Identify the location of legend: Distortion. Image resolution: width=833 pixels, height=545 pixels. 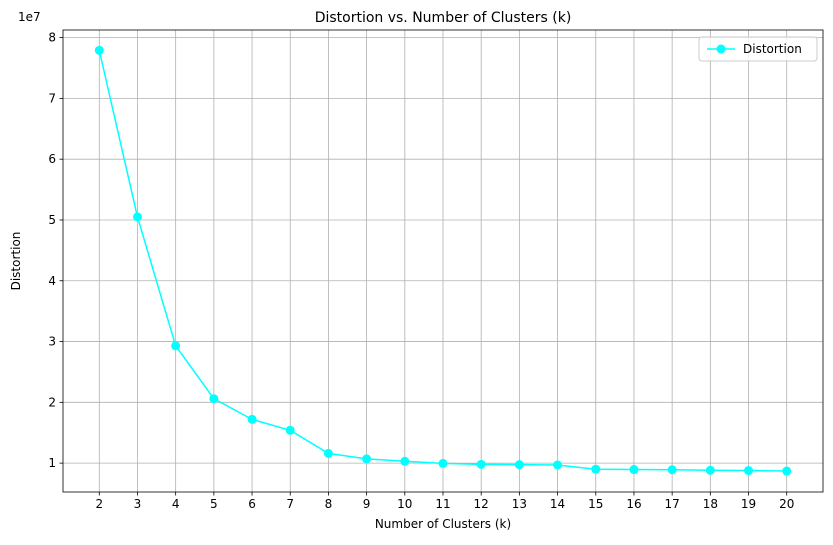
(758, 49).